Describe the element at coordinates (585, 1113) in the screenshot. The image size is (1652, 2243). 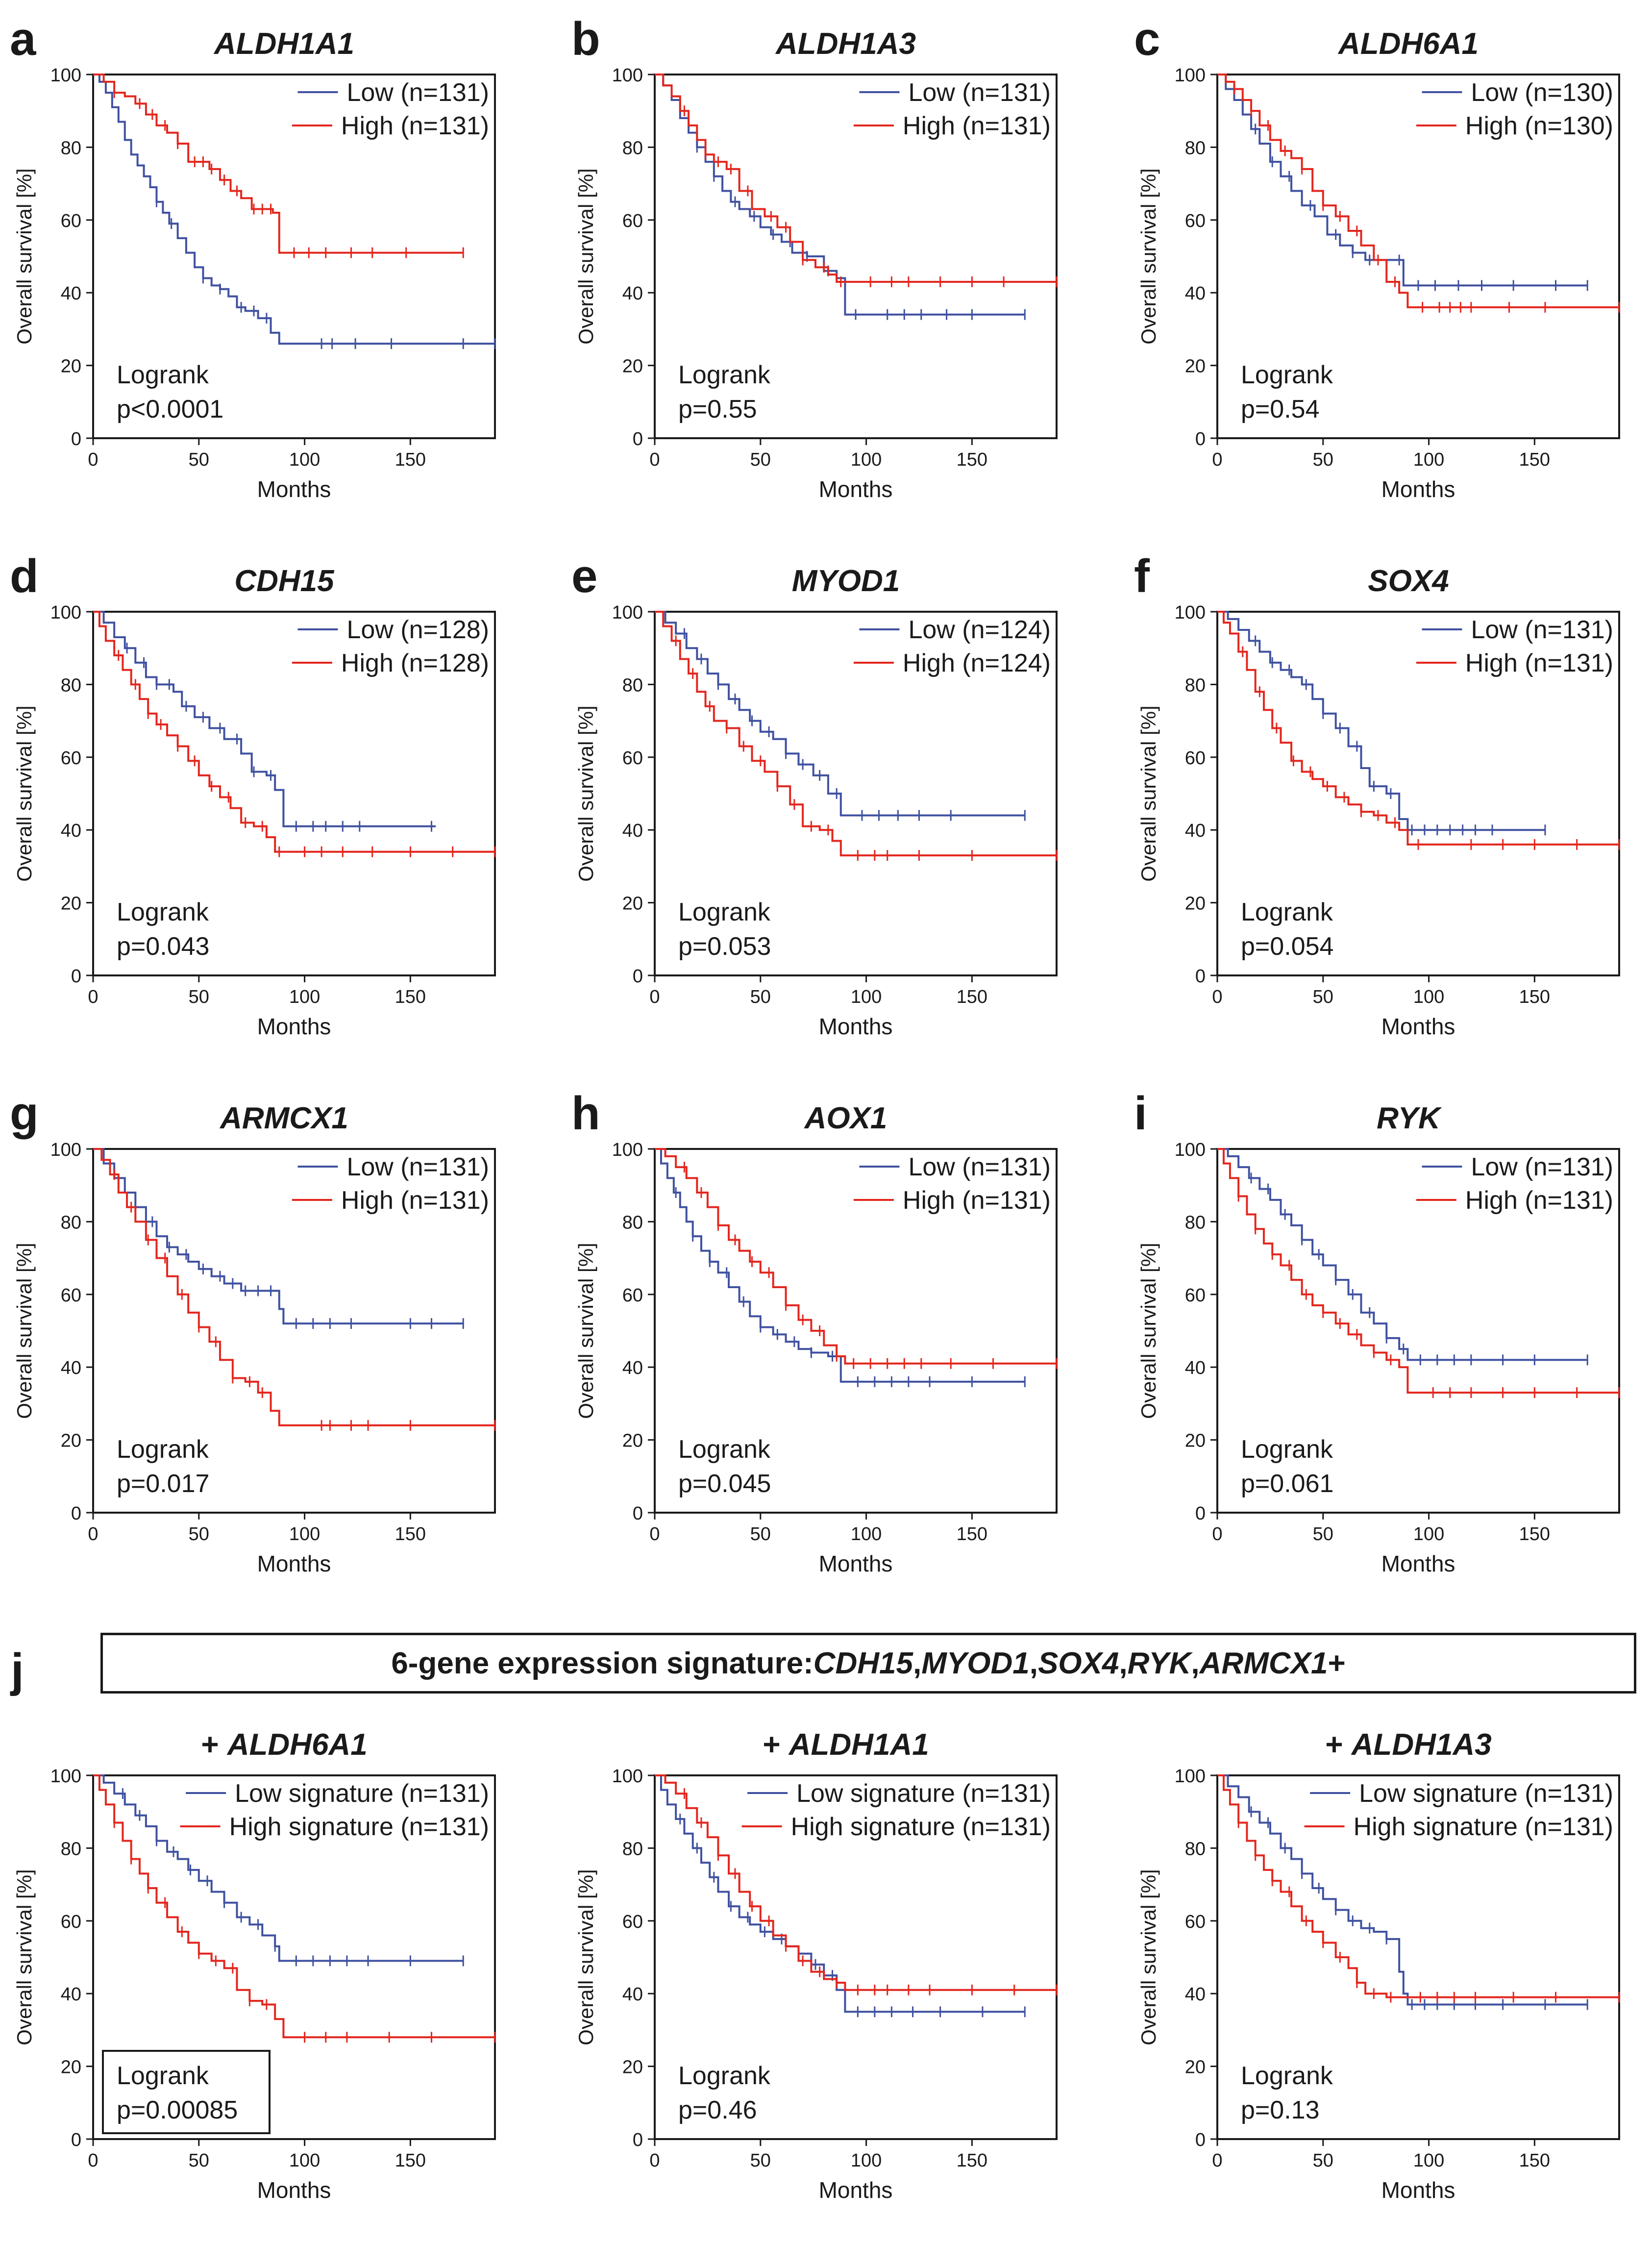
I see `panel-letter: h` at that location.